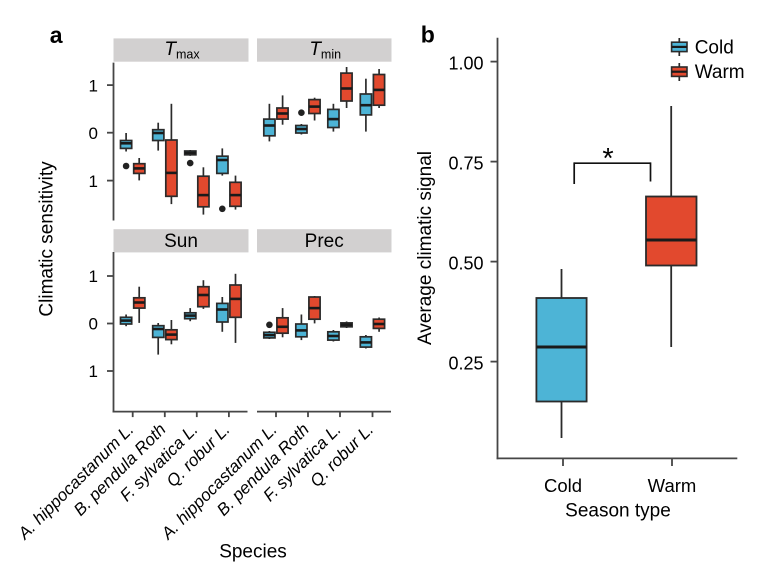 Image resolution: width=772 pixels, height=585 pixels. I want to click on svg-text: Sun, so click(181, 241).